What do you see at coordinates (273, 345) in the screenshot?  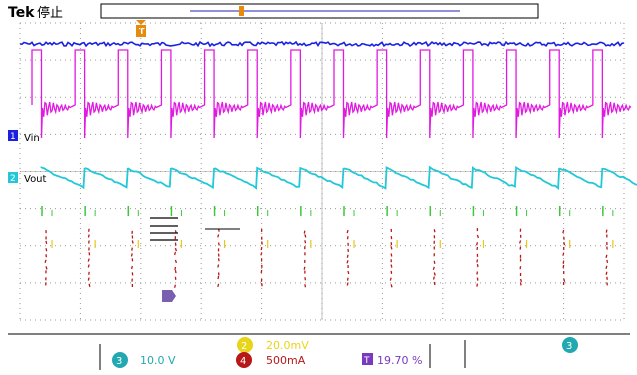 I see `ch2-scale-readout: 2 20.0mV` at bounding box center [273, 345].